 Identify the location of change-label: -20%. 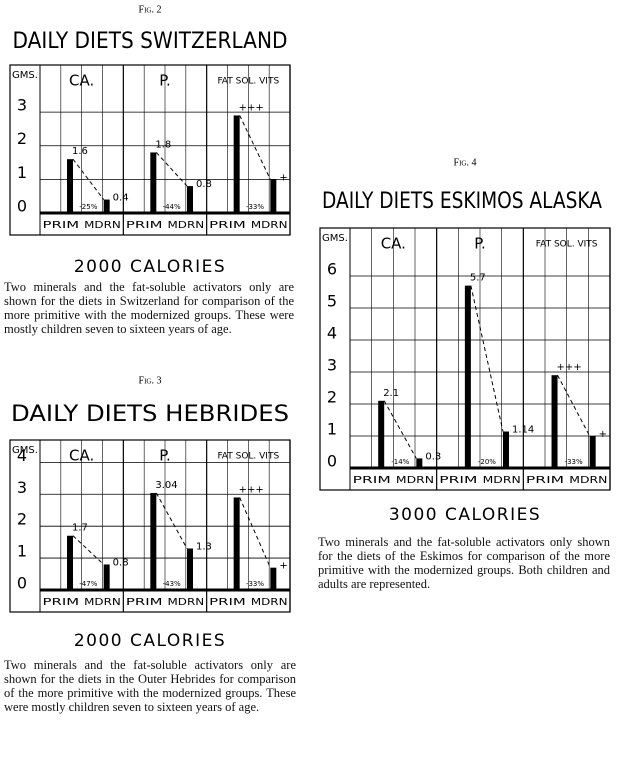
(487, 462).